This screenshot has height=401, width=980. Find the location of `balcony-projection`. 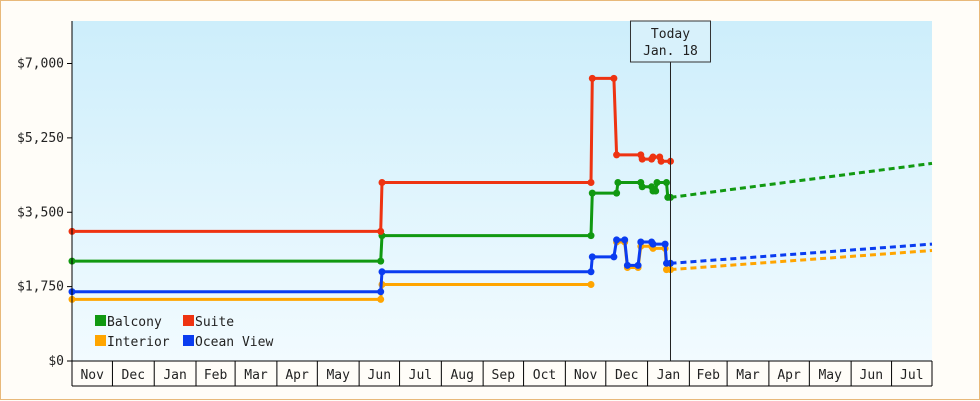

balcony-projection is located at coordinates (801, 180).